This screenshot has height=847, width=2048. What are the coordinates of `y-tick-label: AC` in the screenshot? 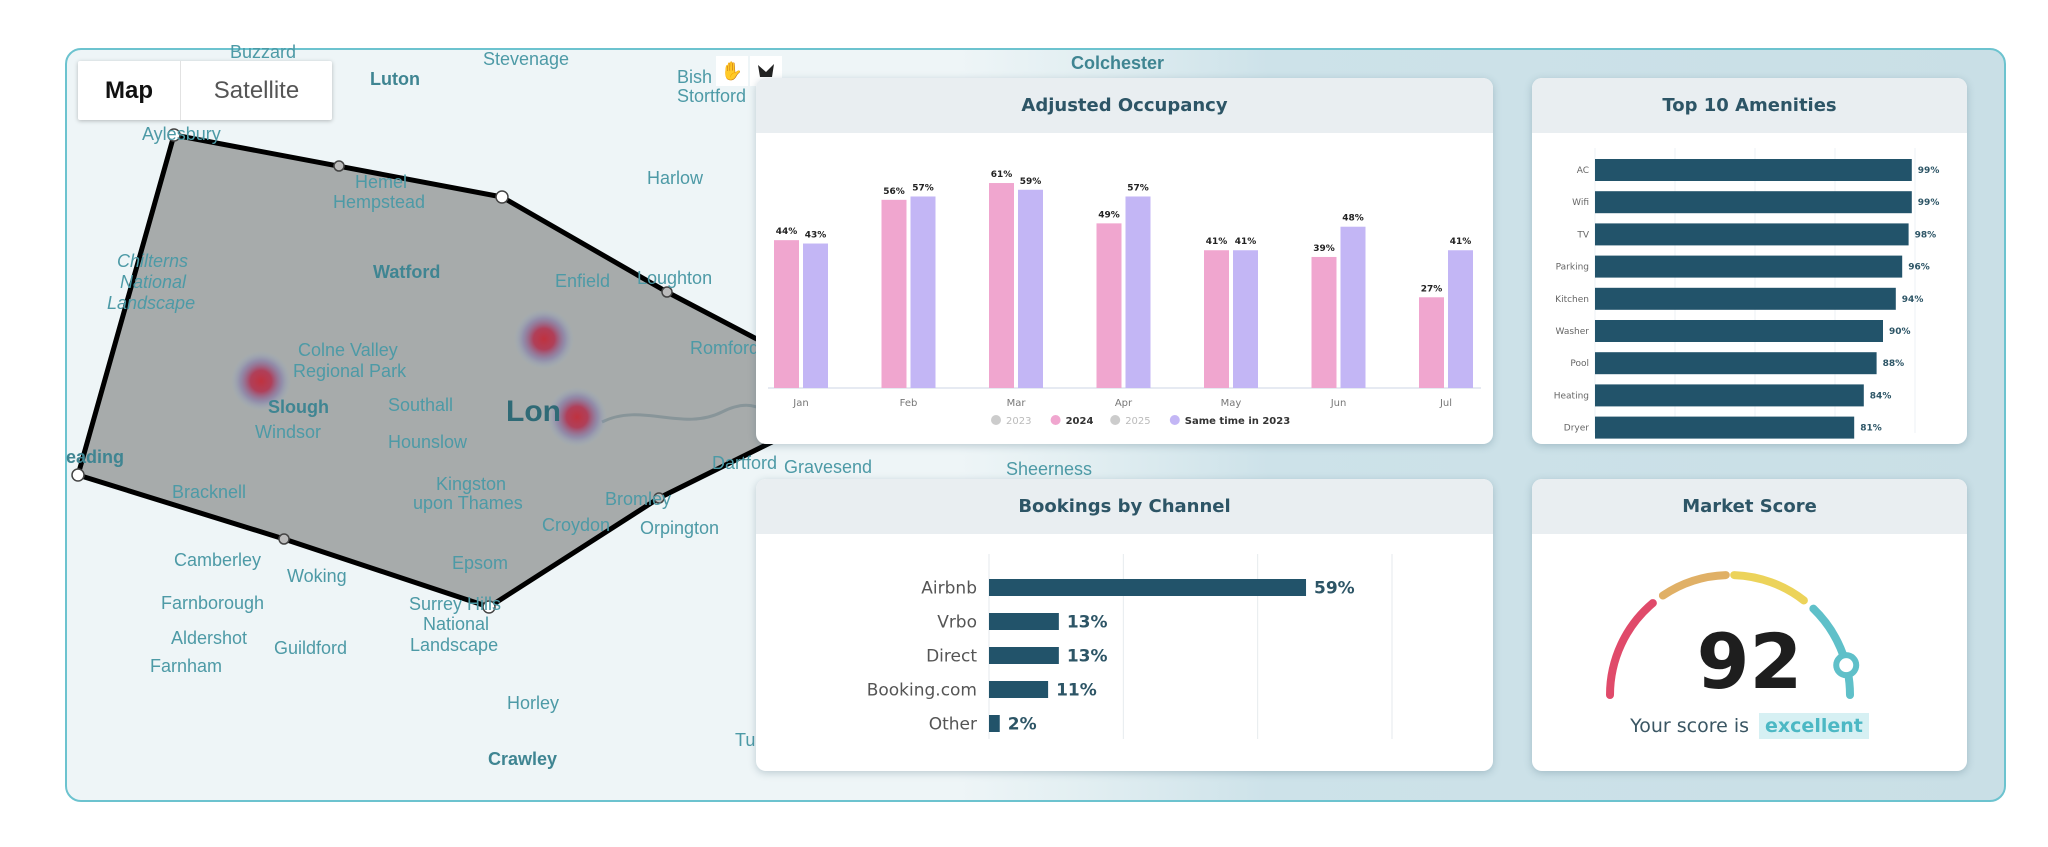 It's located at (1583, 171).